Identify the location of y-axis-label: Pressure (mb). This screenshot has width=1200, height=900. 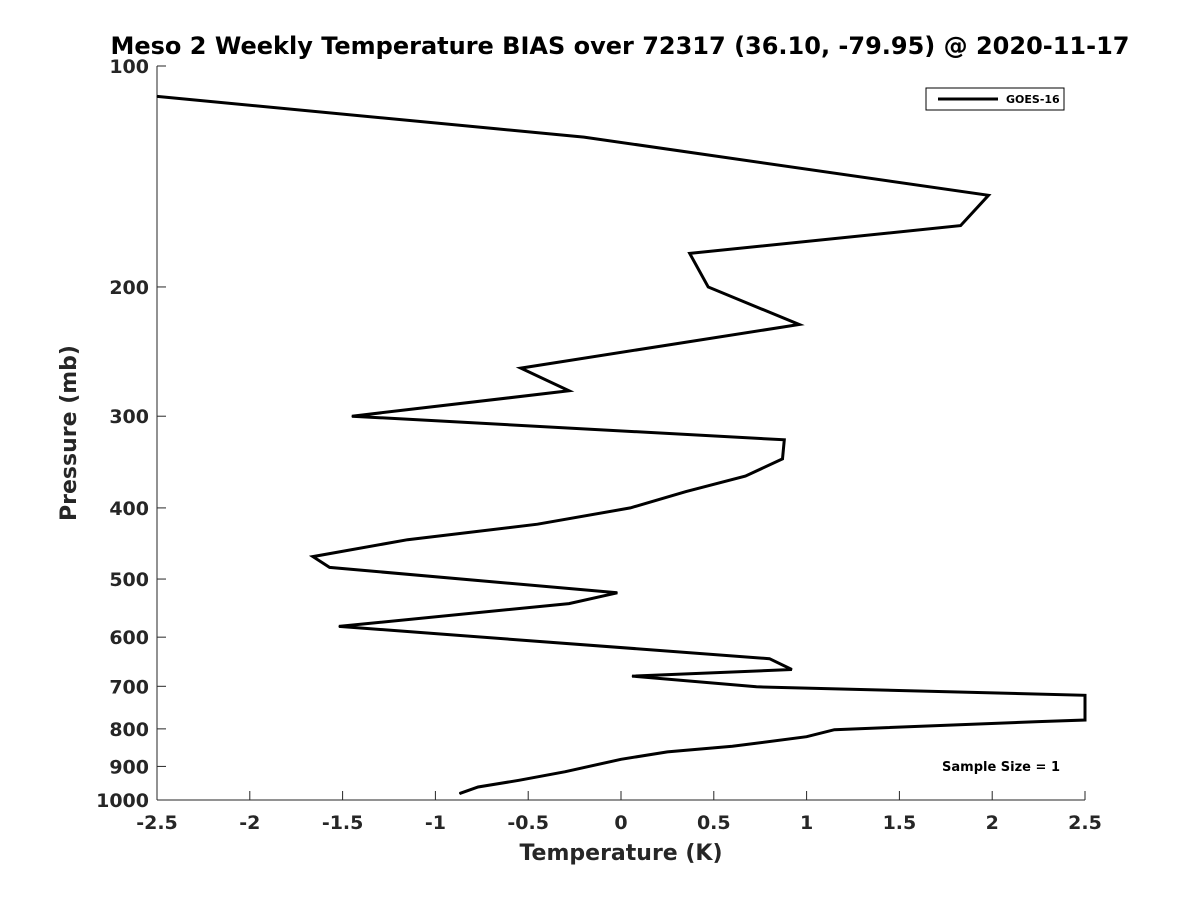
(69, 433).